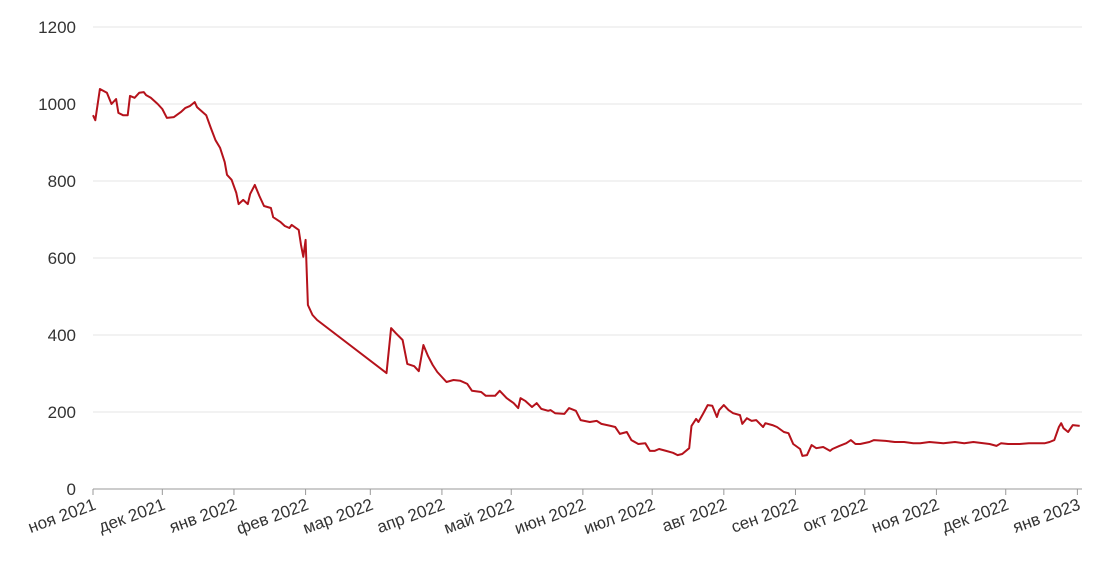 The width and height of the screenshot is (1100, 583). What do you see at coordinates (71, 489) in the screenshot?
I see `y-tick-label: 0` at bounding box center [71, 489].